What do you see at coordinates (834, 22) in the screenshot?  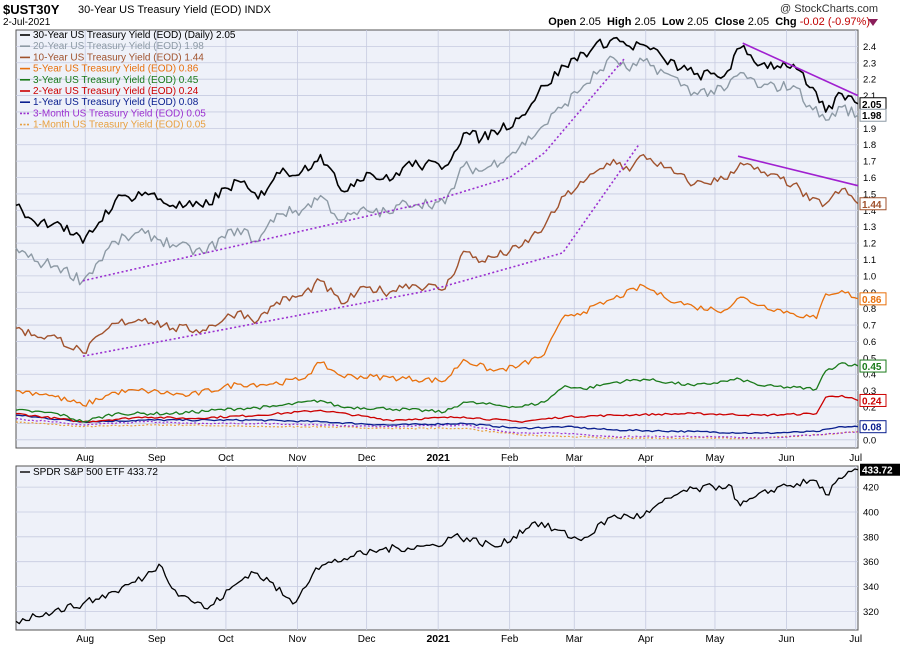 I see `chg-value: -0.02 (-0.97%)` at bounding box center [834, 22].